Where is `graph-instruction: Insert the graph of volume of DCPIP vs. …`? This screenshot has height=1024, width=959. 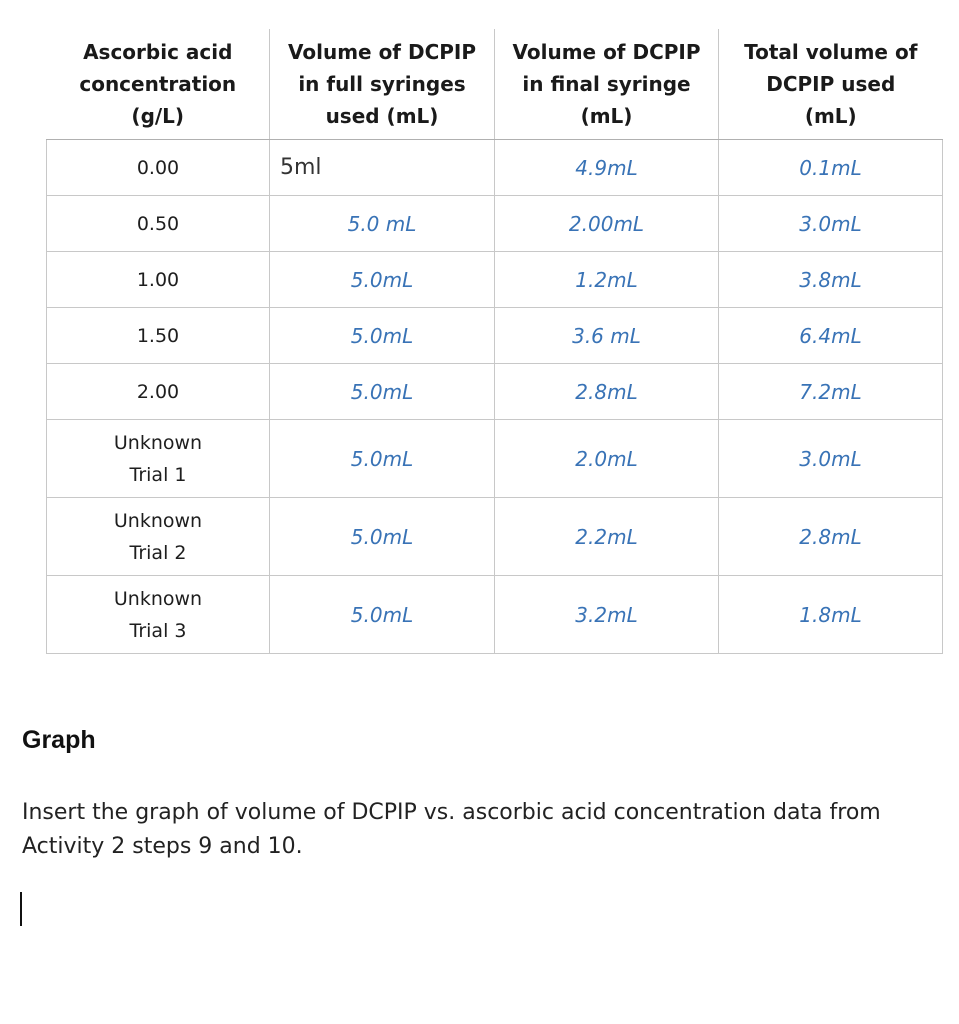
graph-instruction: Insert the graph of volume of DCPIP vs. … is located at coordinates (451, 829).